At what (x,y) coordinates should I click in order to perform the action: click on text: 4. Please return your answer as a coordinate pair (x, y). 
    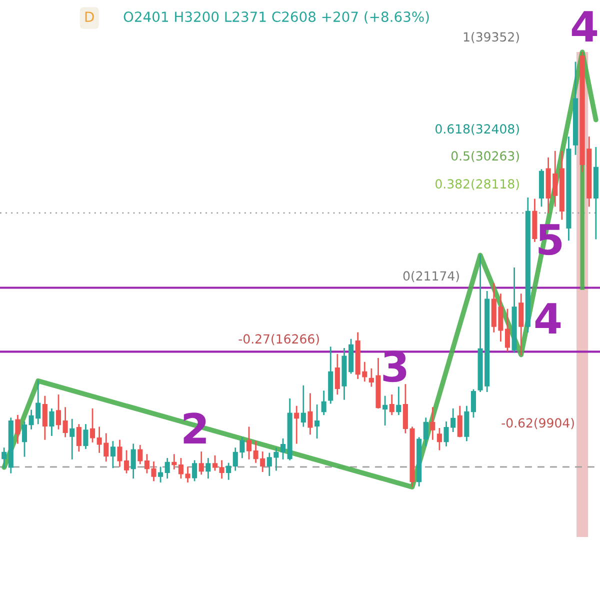
    Looking at the image, I should click on (585, 26).